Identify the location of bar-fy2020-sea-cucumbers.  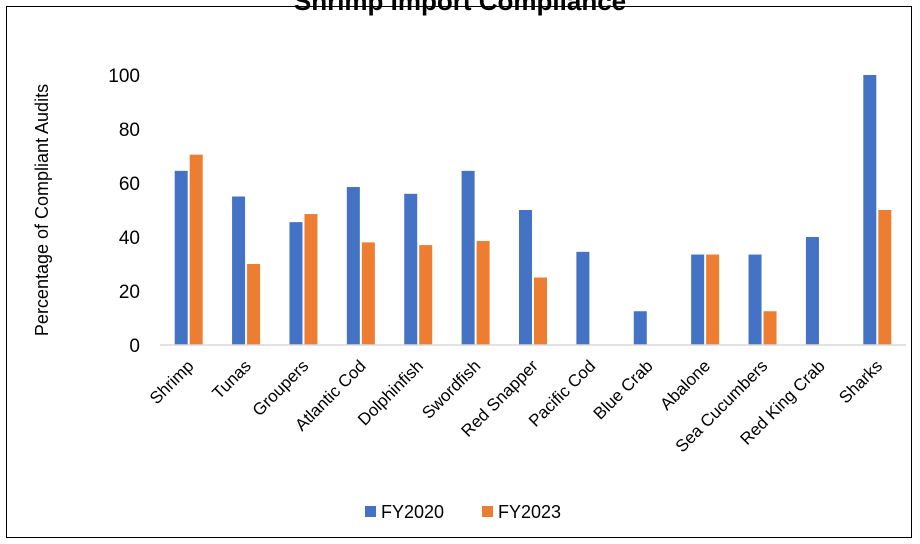
(755, 299).